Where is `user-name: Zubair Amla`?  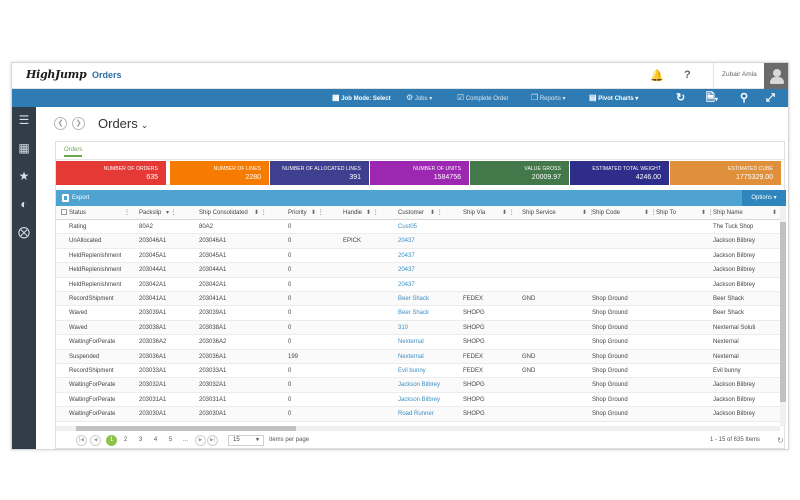 user-name: Zubair Amla is located at coordinates (739, 74).